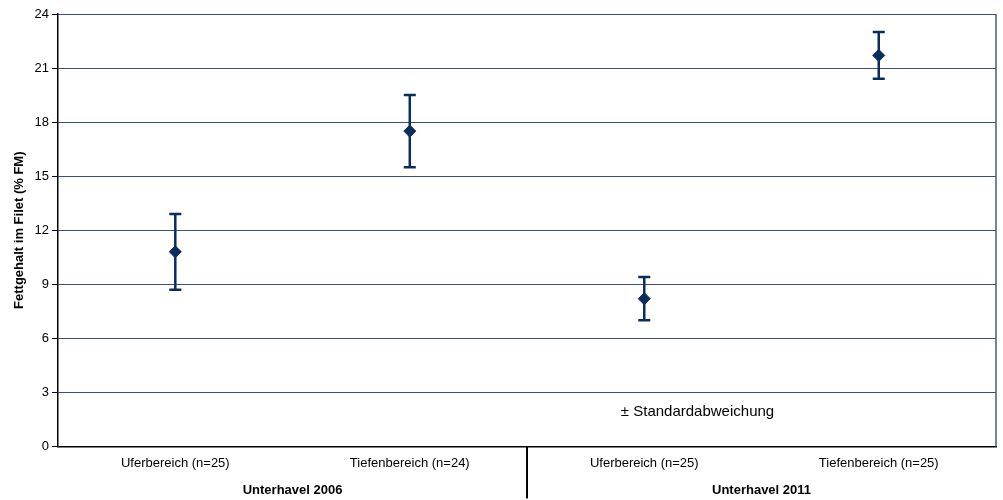  I want to click on y-tick-label: 15, so click(42, 175).